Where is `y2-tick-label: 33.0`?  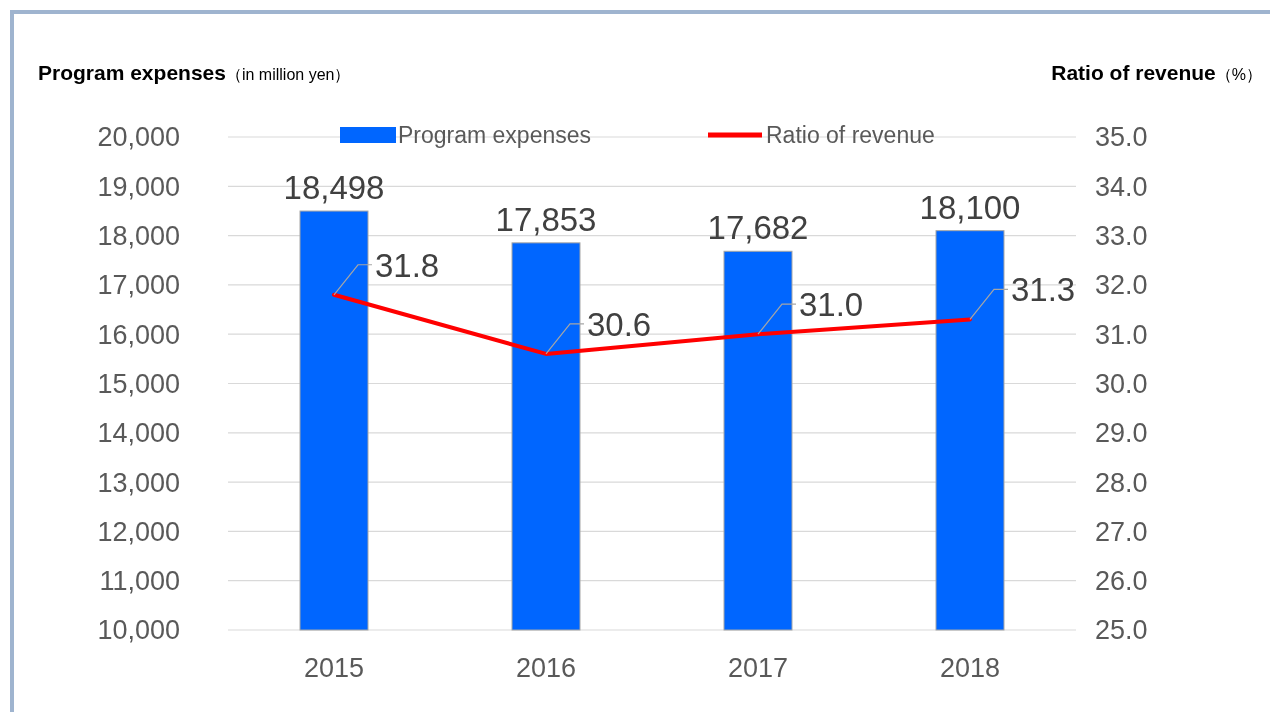
y2-tick-label: 33.0 is located at coordinates (1121, 236).